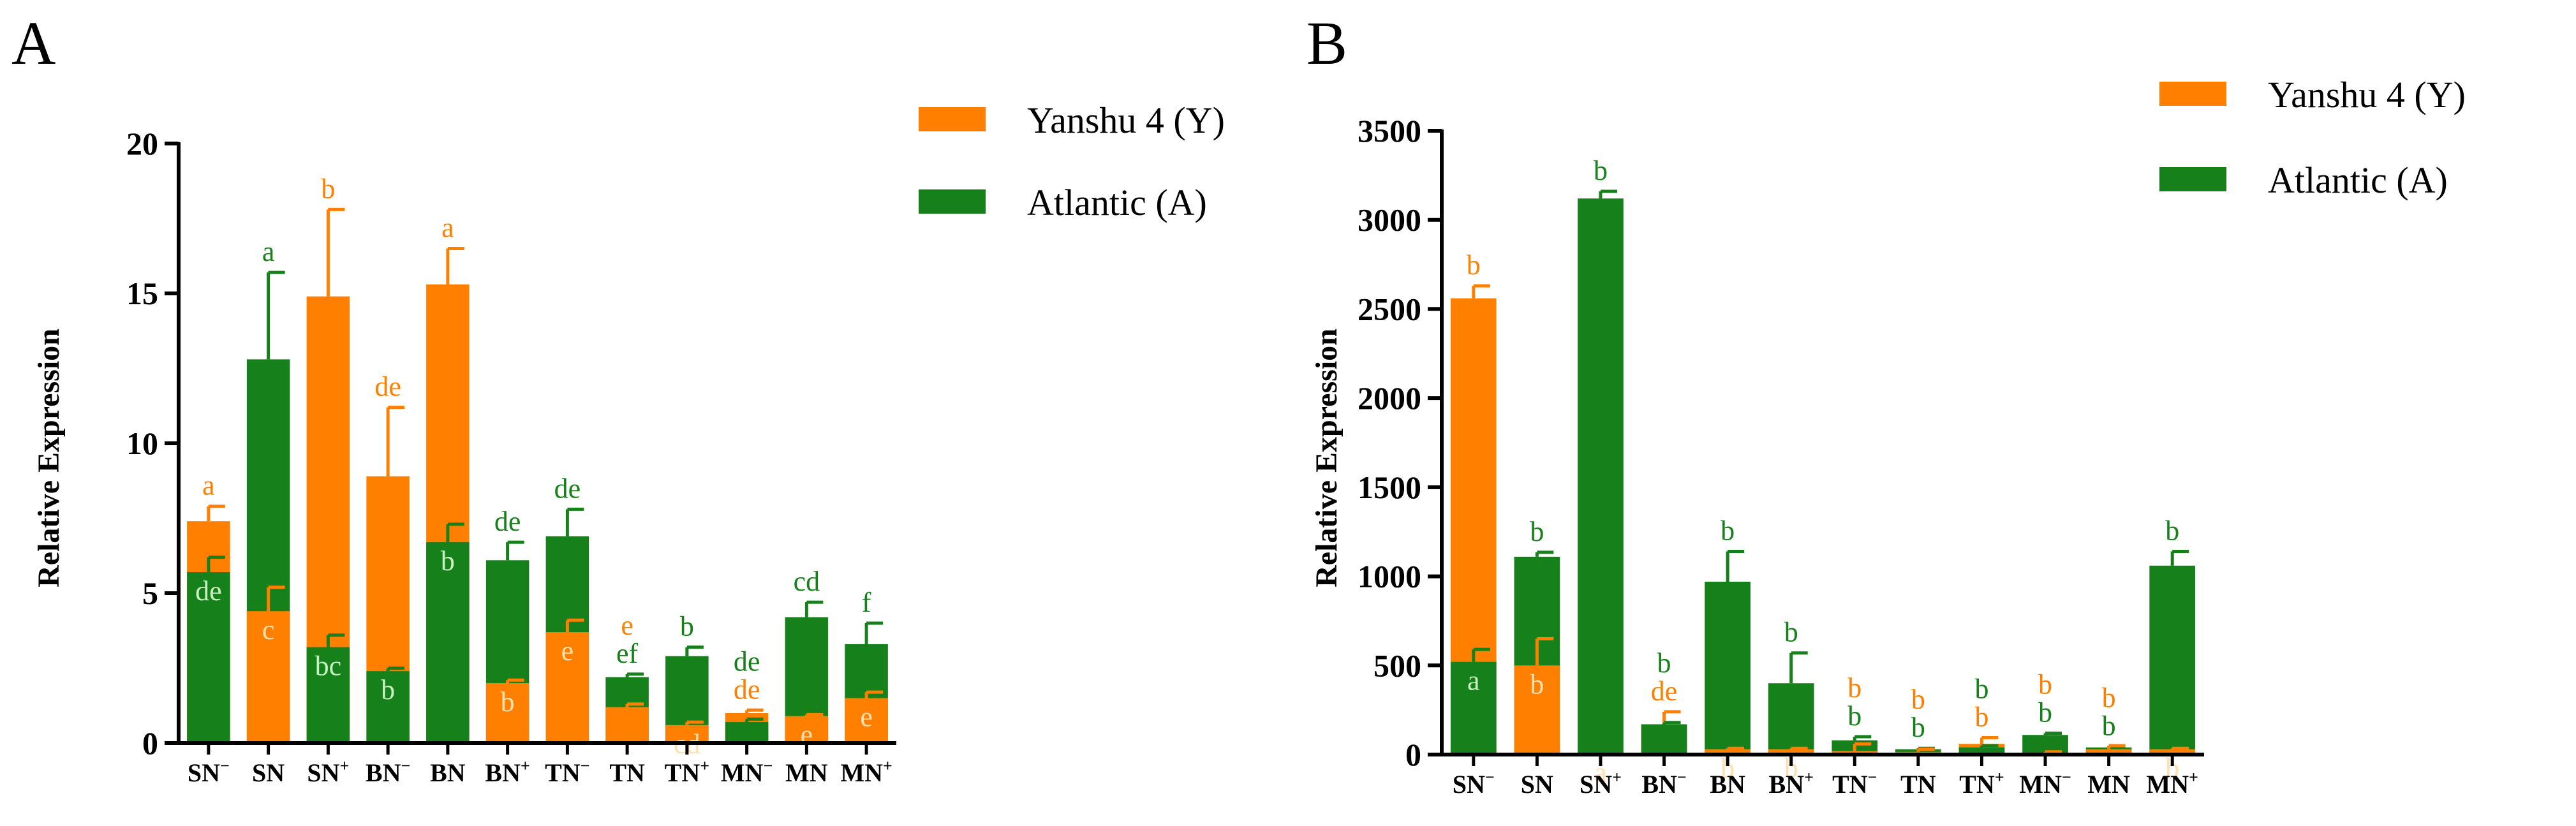 The height and width of the screenshot is (826, 2576). What do you see at coordinates (507, 772) in the screenshot?
I see `x-tick-label: BN+` at bounding box center [507, 772].